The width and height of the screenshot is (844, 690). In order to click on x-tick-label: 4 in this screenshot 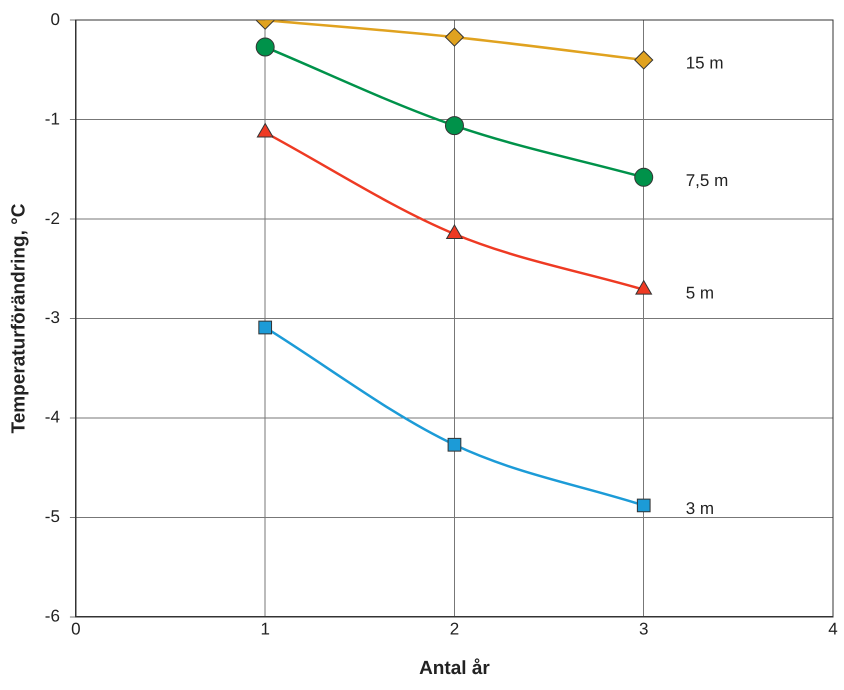, I will do `click(833, 629)`.